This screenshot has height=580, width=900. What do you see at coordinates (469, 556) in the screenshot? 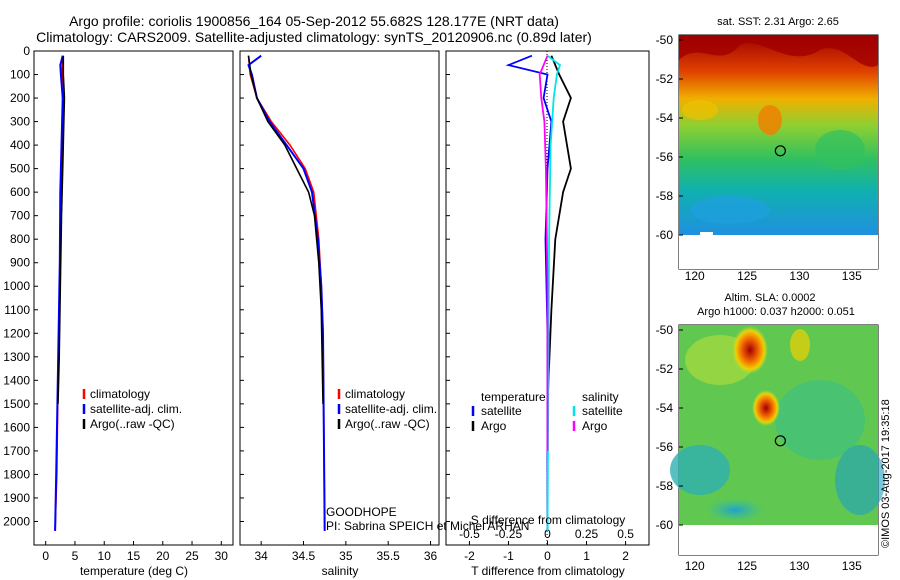
I see `x-tick-label: -2` at bounding box center [469, 556].